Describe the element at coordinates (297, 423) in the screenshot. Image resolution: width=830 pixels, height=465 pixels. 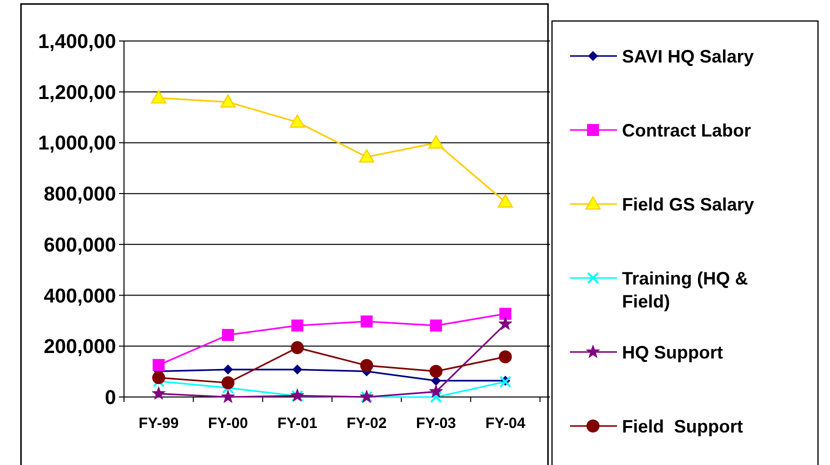
I see `x-tick-label: FY-01` at that location.